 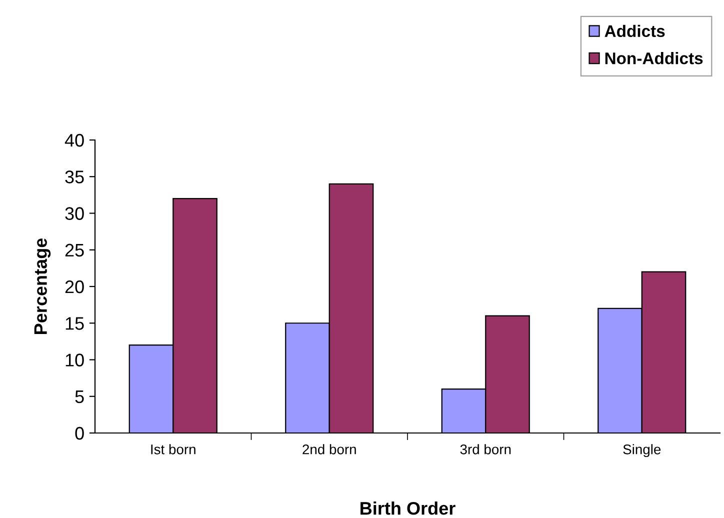 What do you see at coordinates (654, 58) in the screenshot?
I see `legend-label: Non-Addicts` at bounding box center [654, 58].